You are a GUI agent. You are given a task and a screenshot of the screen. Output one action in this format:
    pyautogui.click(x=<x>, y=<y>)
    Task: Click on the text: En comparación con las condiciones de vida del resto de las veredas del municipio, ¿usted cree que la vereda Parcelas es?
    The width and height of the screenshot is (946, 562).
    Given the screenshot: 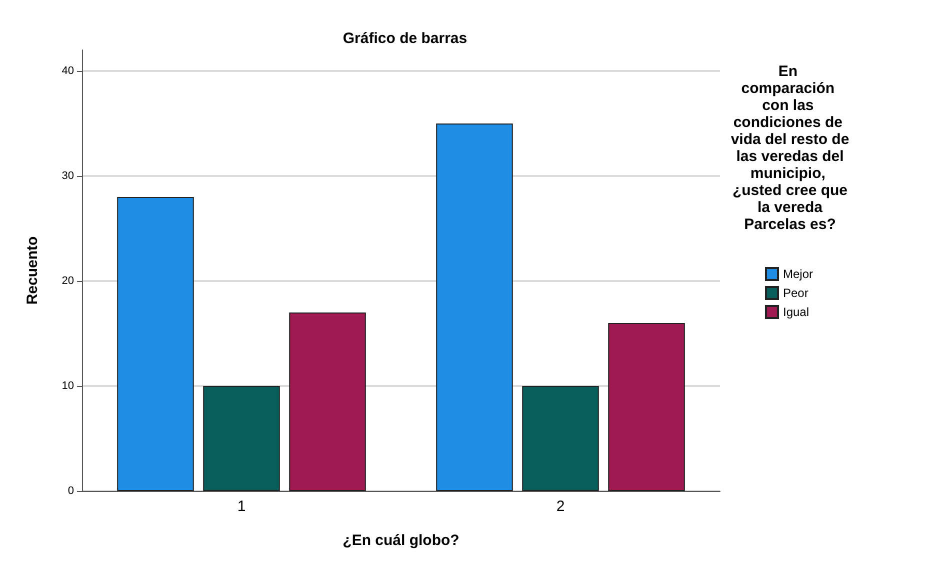 What is the action you would take?
    pyautogui.click(x=790, y=148)
    